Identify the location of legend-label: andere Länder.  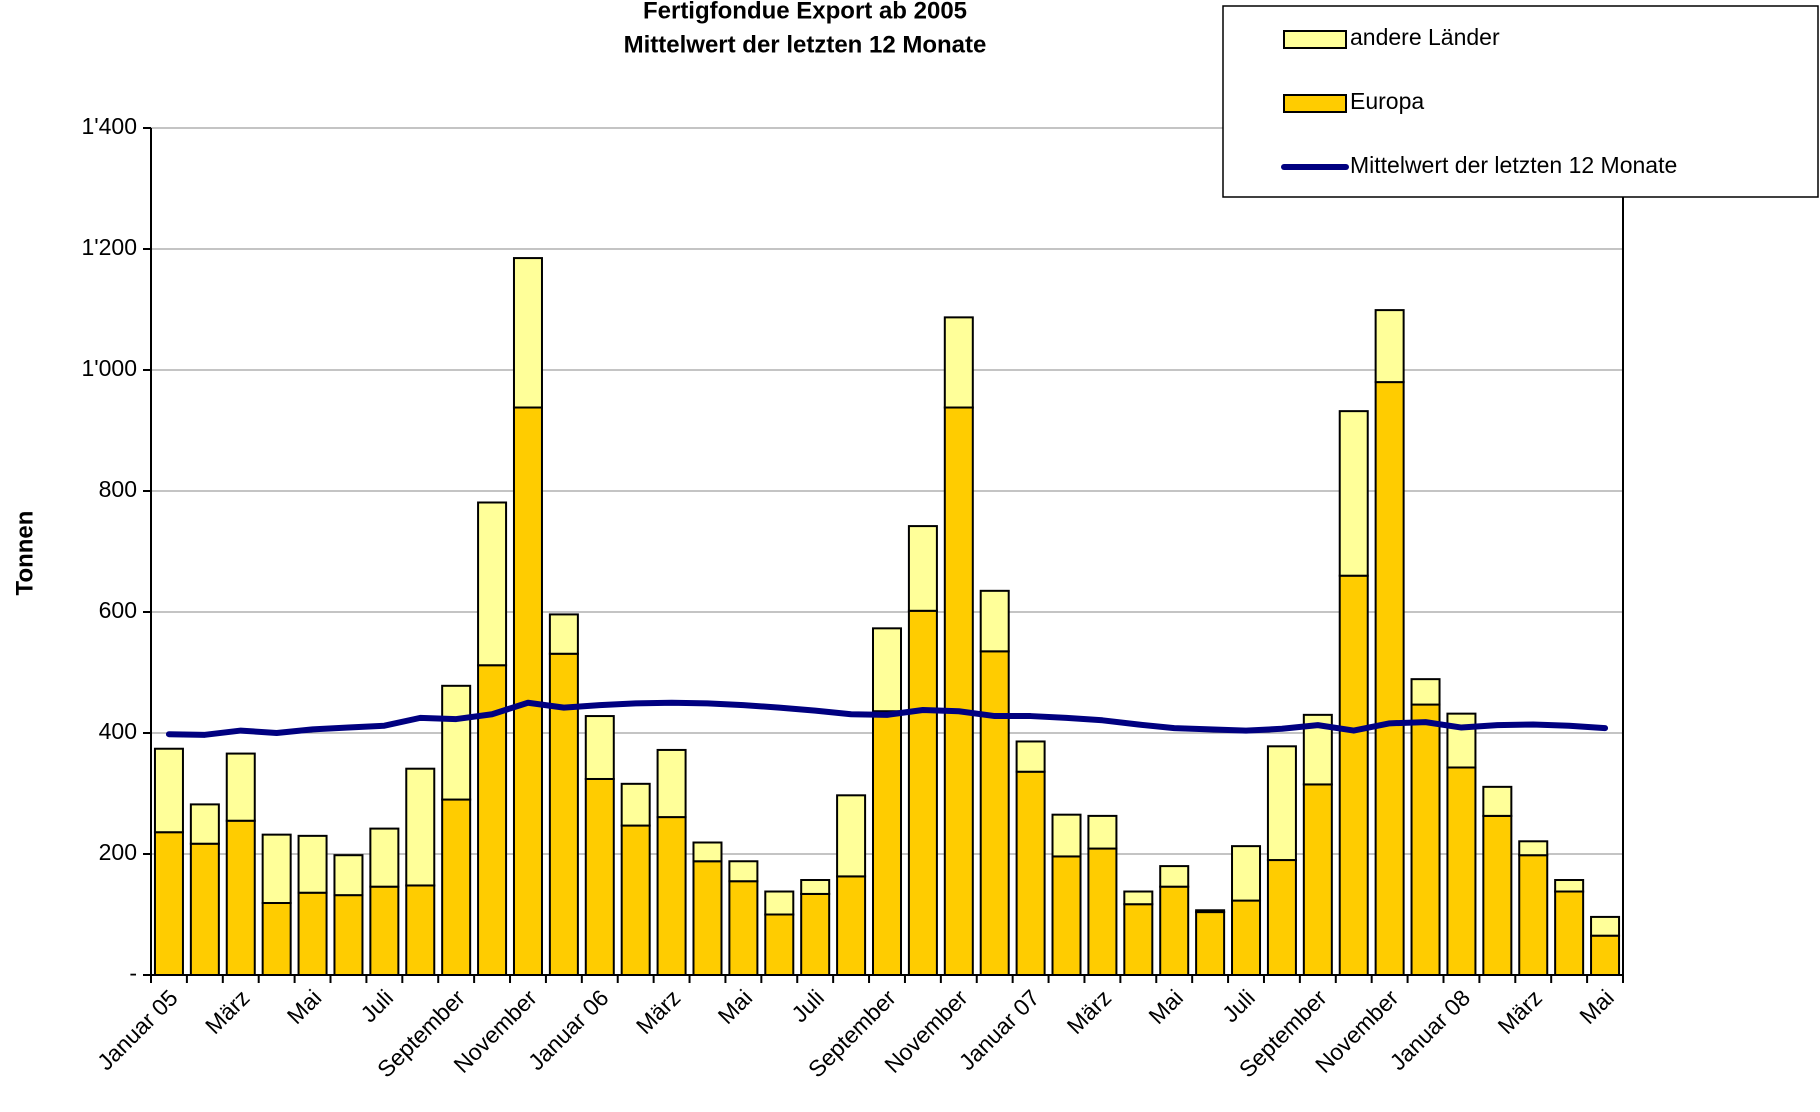
(1425, 37).